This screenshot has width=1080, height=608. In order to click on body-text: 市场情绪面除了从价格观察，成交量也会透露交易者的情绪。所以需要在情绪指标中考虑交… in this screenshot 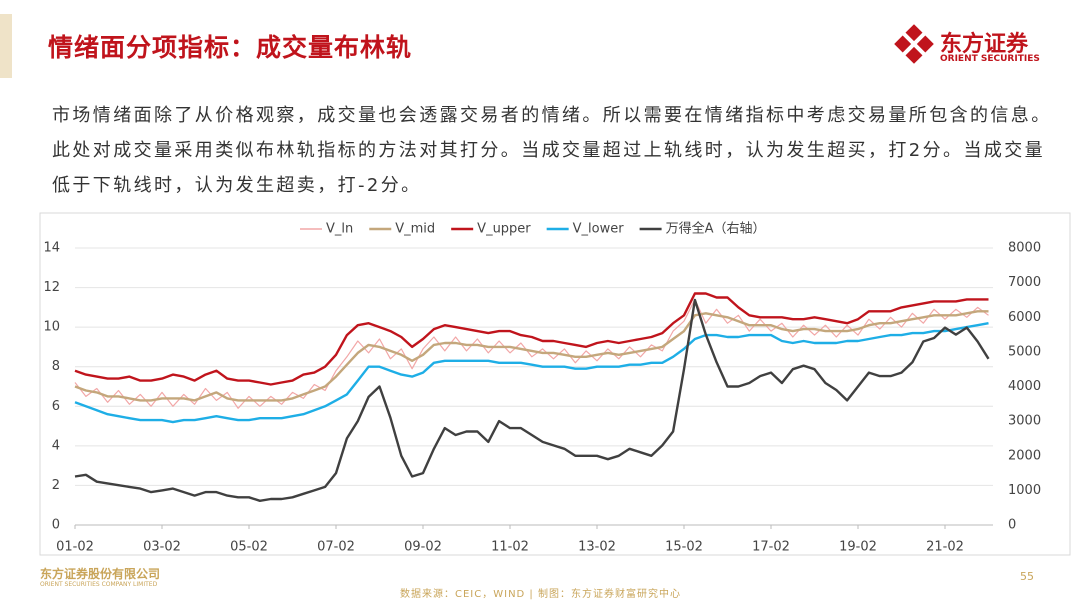, I will do `click(552, 150)`.